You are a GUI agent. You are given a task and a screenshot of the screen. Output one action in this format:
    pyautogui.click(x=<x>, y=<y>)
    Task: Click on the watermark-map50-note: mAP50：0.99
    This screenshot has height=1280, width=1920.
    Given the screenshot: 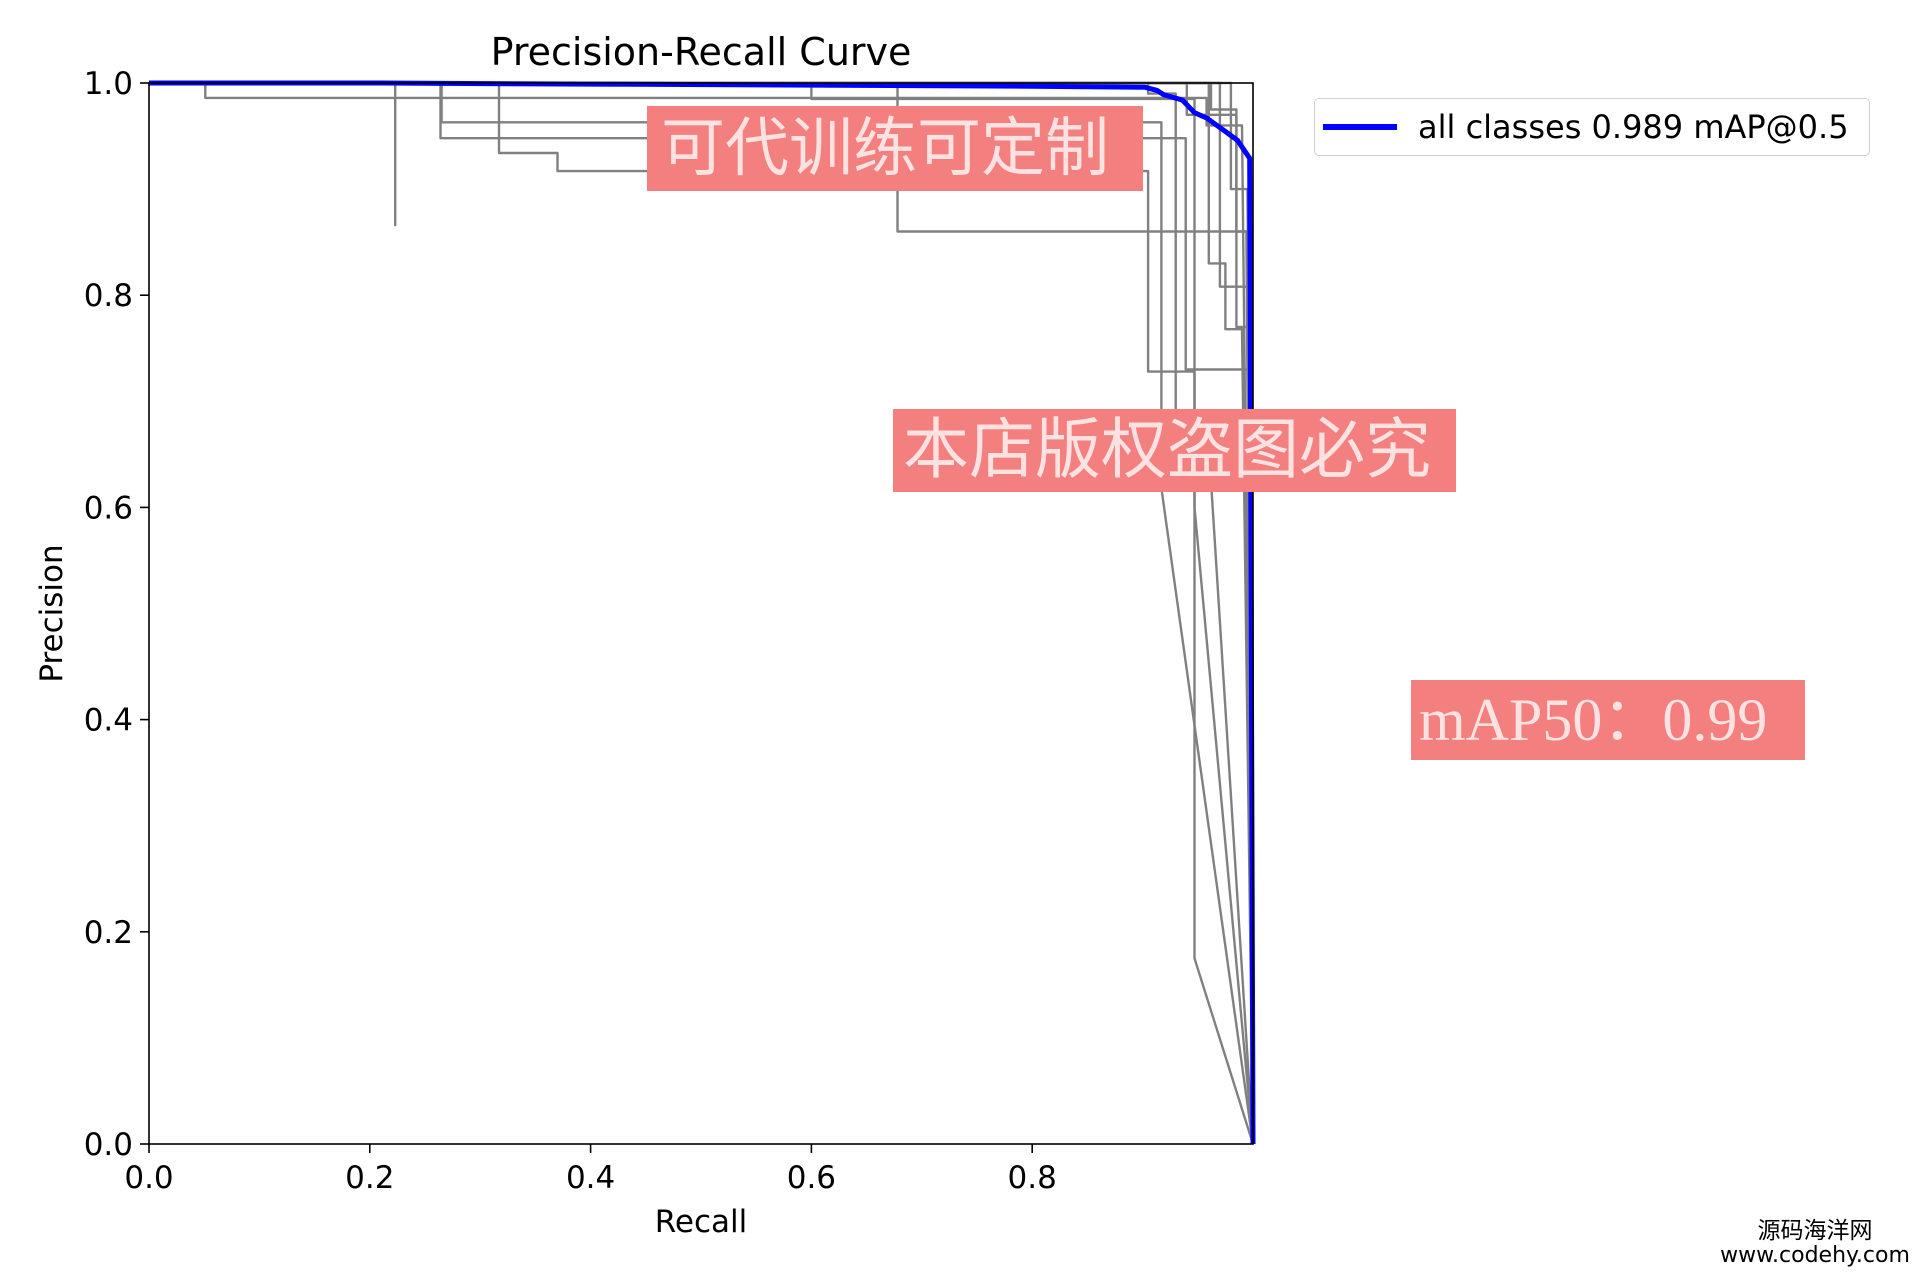 What is the action you would take?
    pyautogui.click(x=1608, y=720)
    